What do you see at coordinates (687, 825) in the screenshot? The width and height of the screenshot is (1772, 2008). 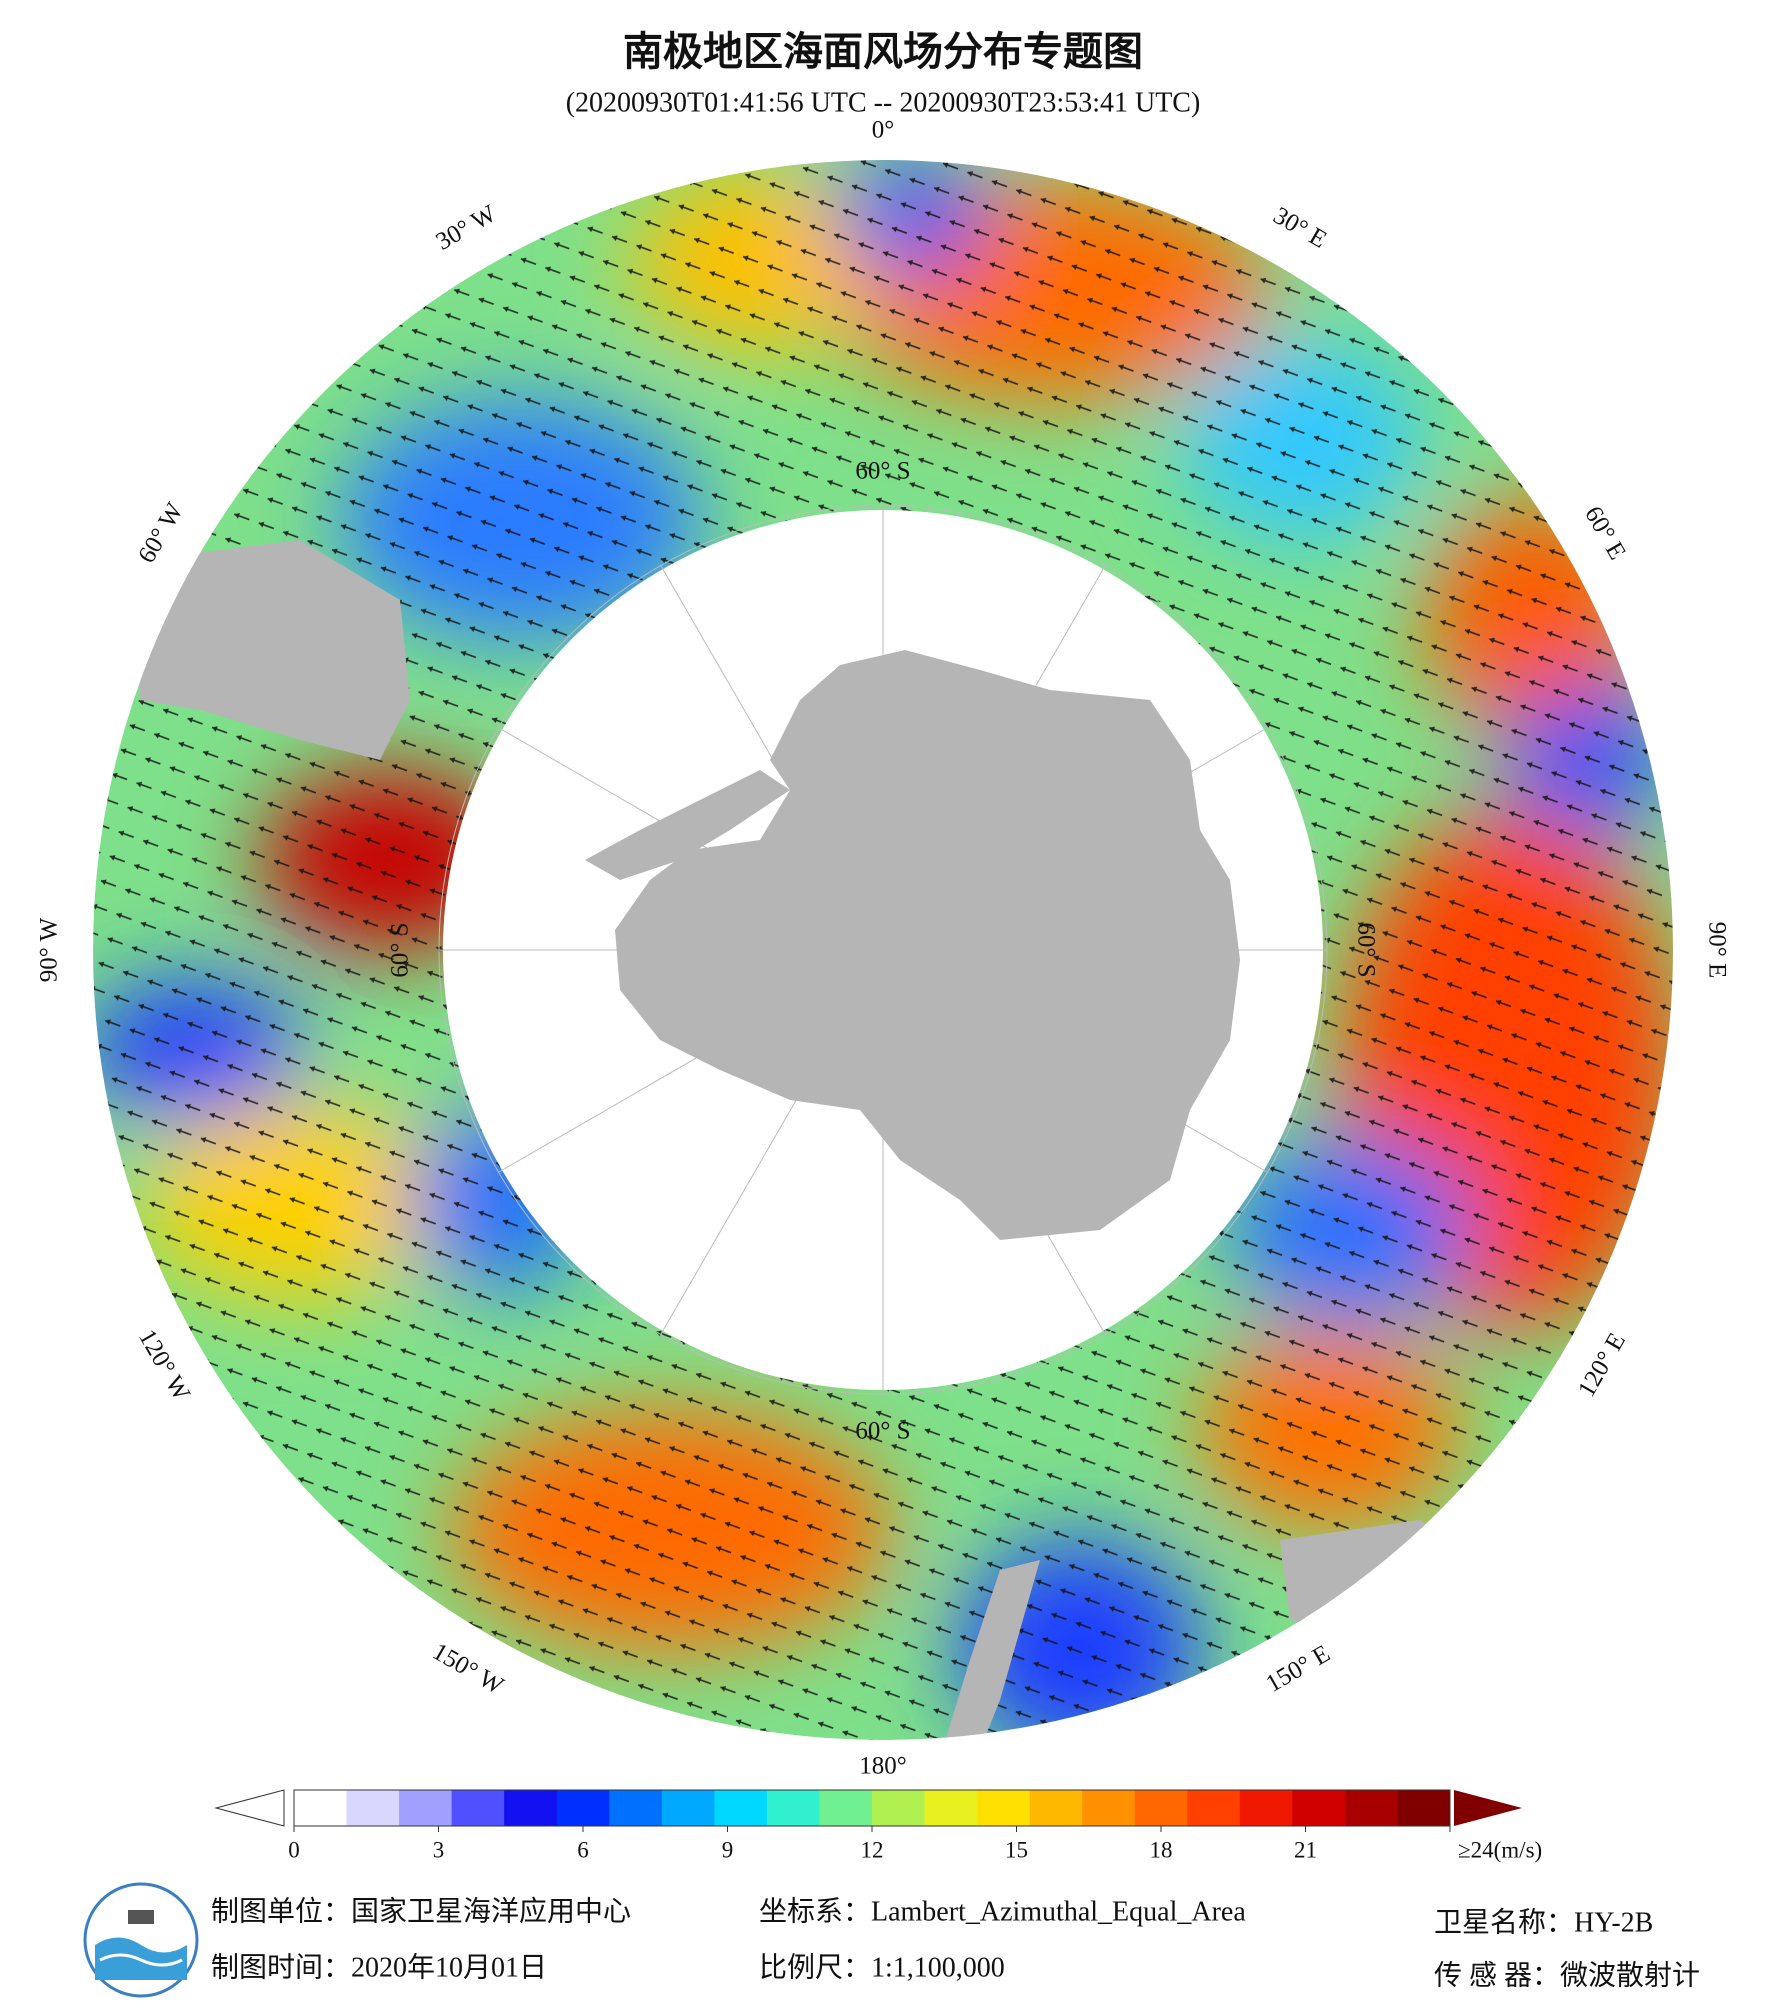 I see `antarctic-peninsula` at bounding box center [687, 825].